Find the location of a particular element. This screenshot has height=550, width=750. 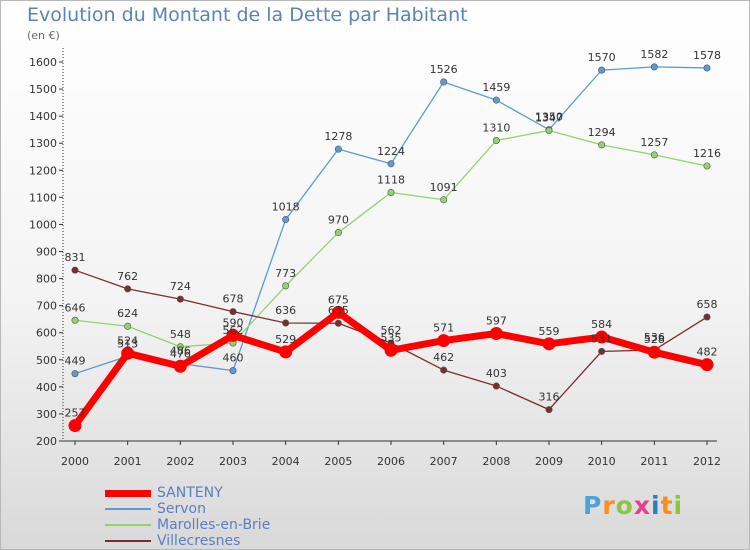

y-tick-label: 300 is located at coordinates (46, 414).